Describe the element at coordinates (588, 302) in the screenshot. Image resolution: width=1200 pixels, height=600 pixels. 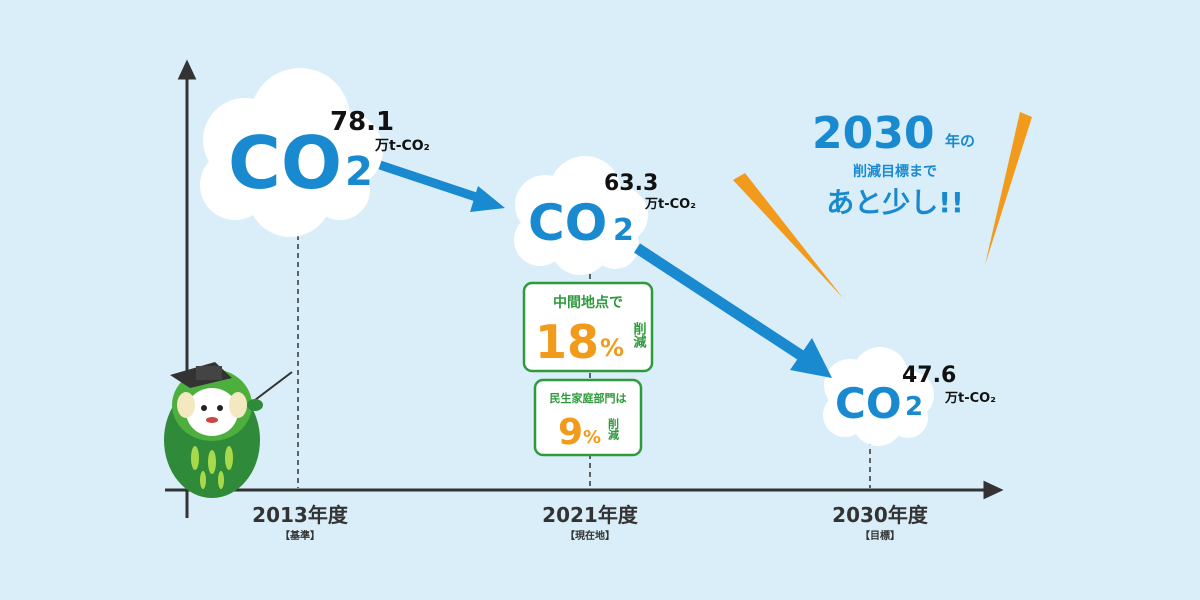
I see `callout-title: 中間地点で` at that location.